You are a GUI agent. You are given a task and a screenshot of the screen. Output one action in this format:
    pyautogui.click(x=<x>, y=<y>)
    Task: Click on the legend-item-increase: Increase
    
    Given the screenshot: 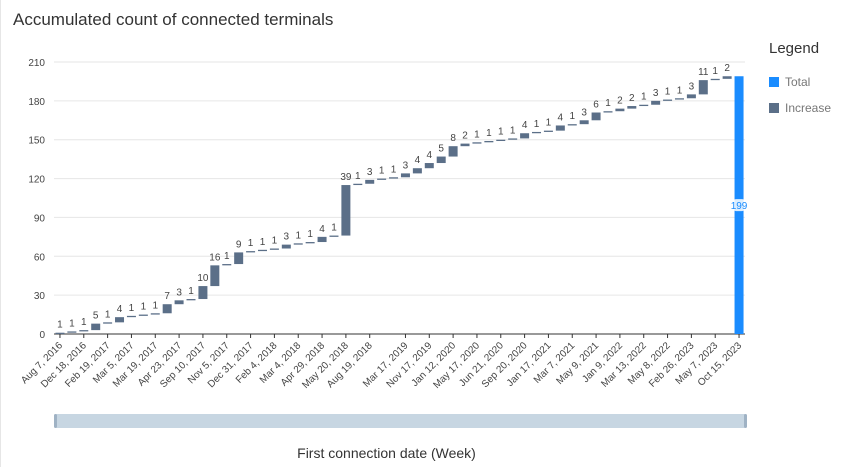 What is the action you would take?
    pyautogui.click(x=800, y=108)
    